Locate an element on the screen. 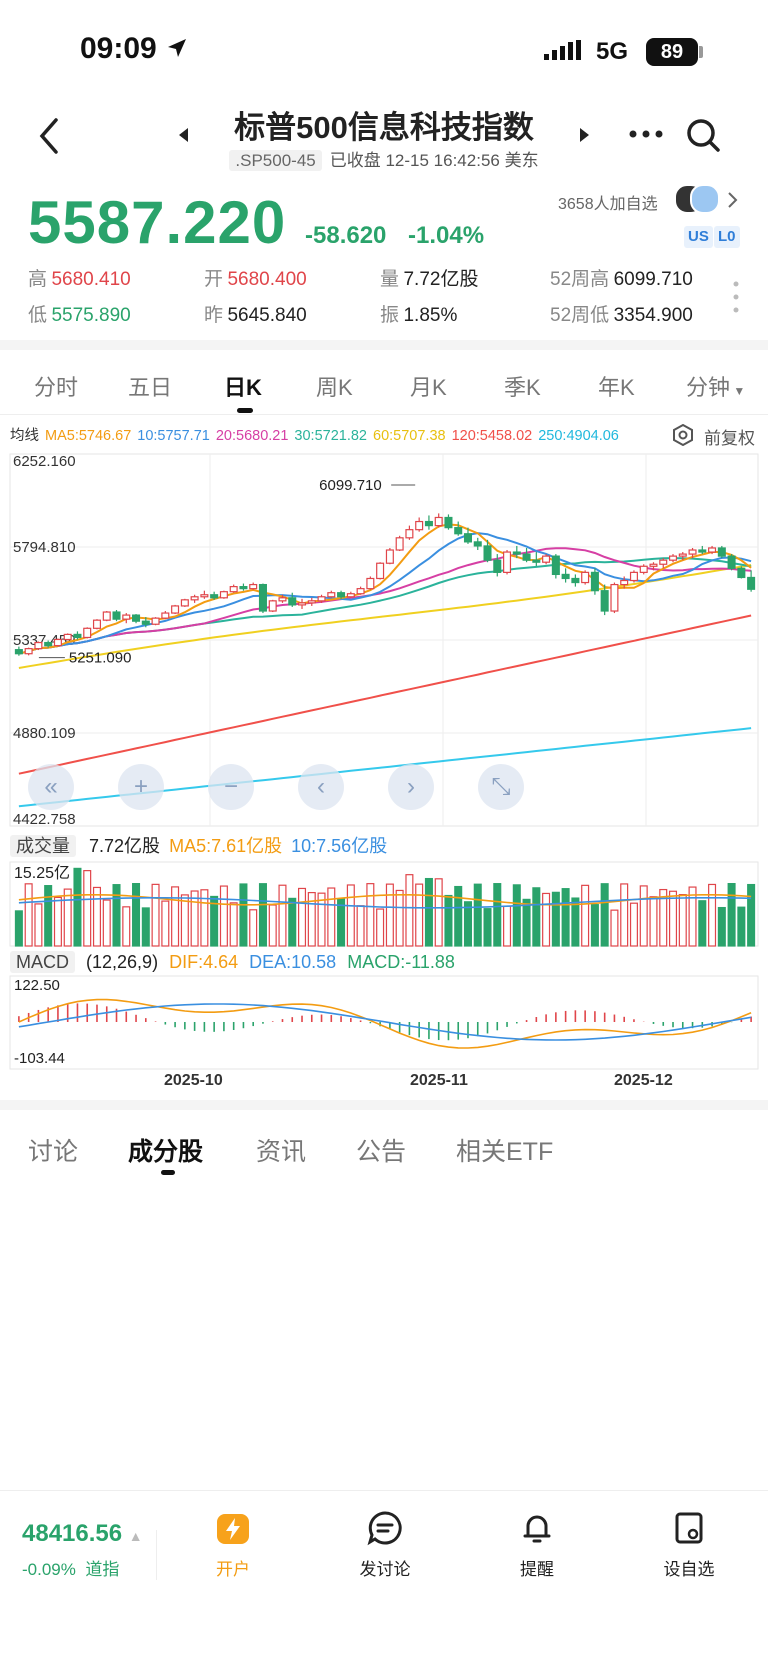 The height and width of the screenshot is (1666, 768). tab-related-etf: 相关ETF is located at coordinates (505, 1152).